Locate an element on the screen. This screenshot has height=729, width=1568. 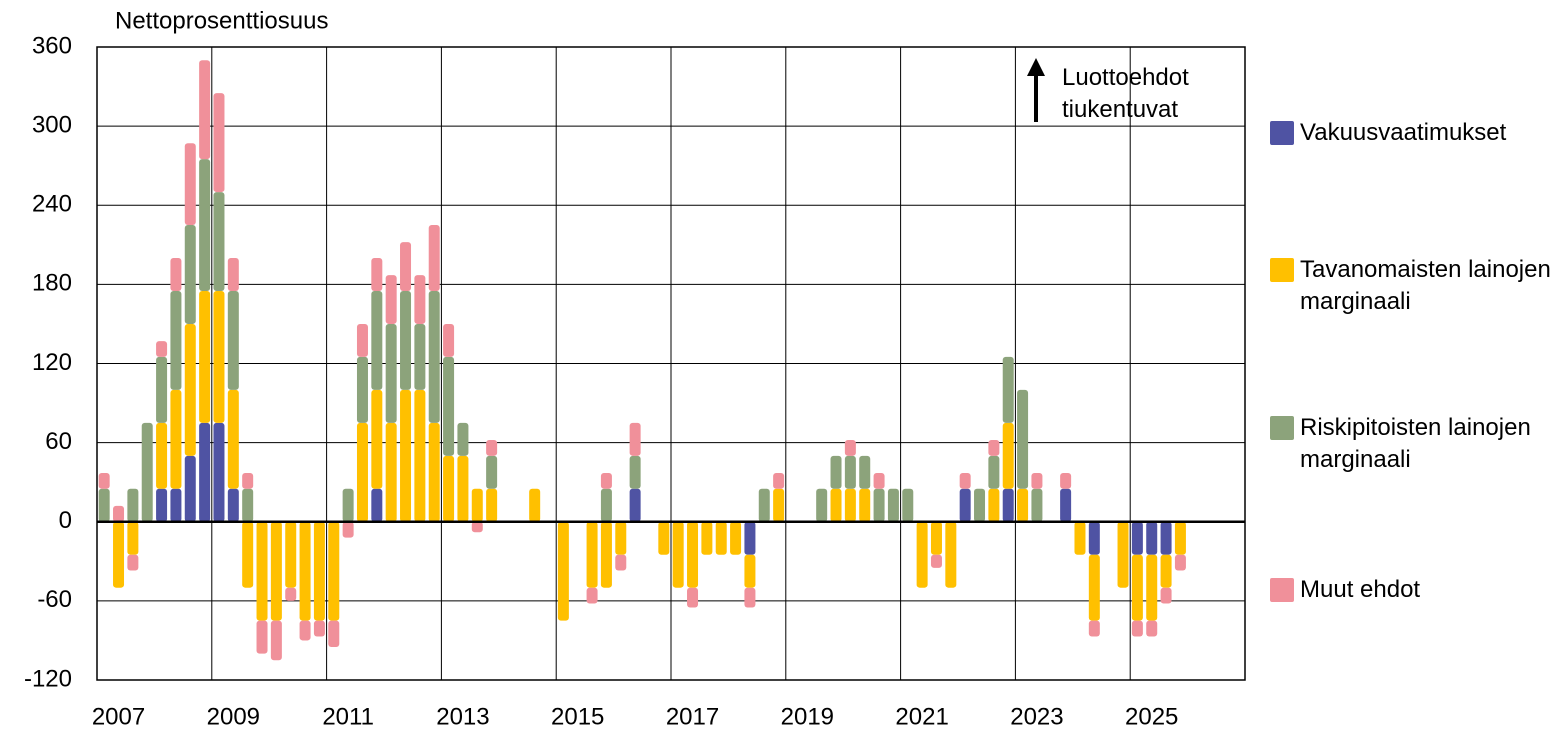
legend-label: Riskipitoisten lainojen marginaali is located at coordinates (1415, 443).